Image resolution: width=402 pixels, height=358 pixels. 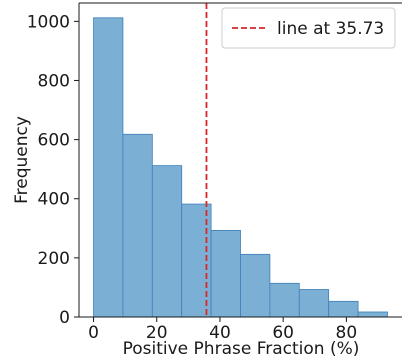 What do you see at coordinates (93, 333) in the screenshot?
I see `x-tick-label: 0` at bounding box center [93, 333].